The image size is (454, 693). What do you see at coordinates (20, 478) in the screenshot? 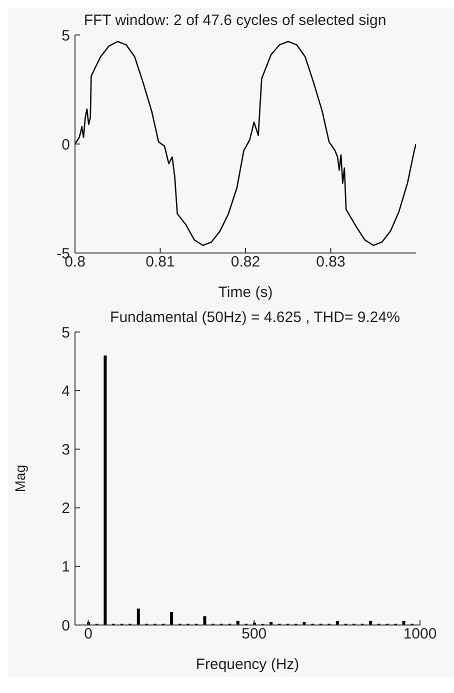
I see `y-axis-title: Mag` at bounding box center [20, 478].